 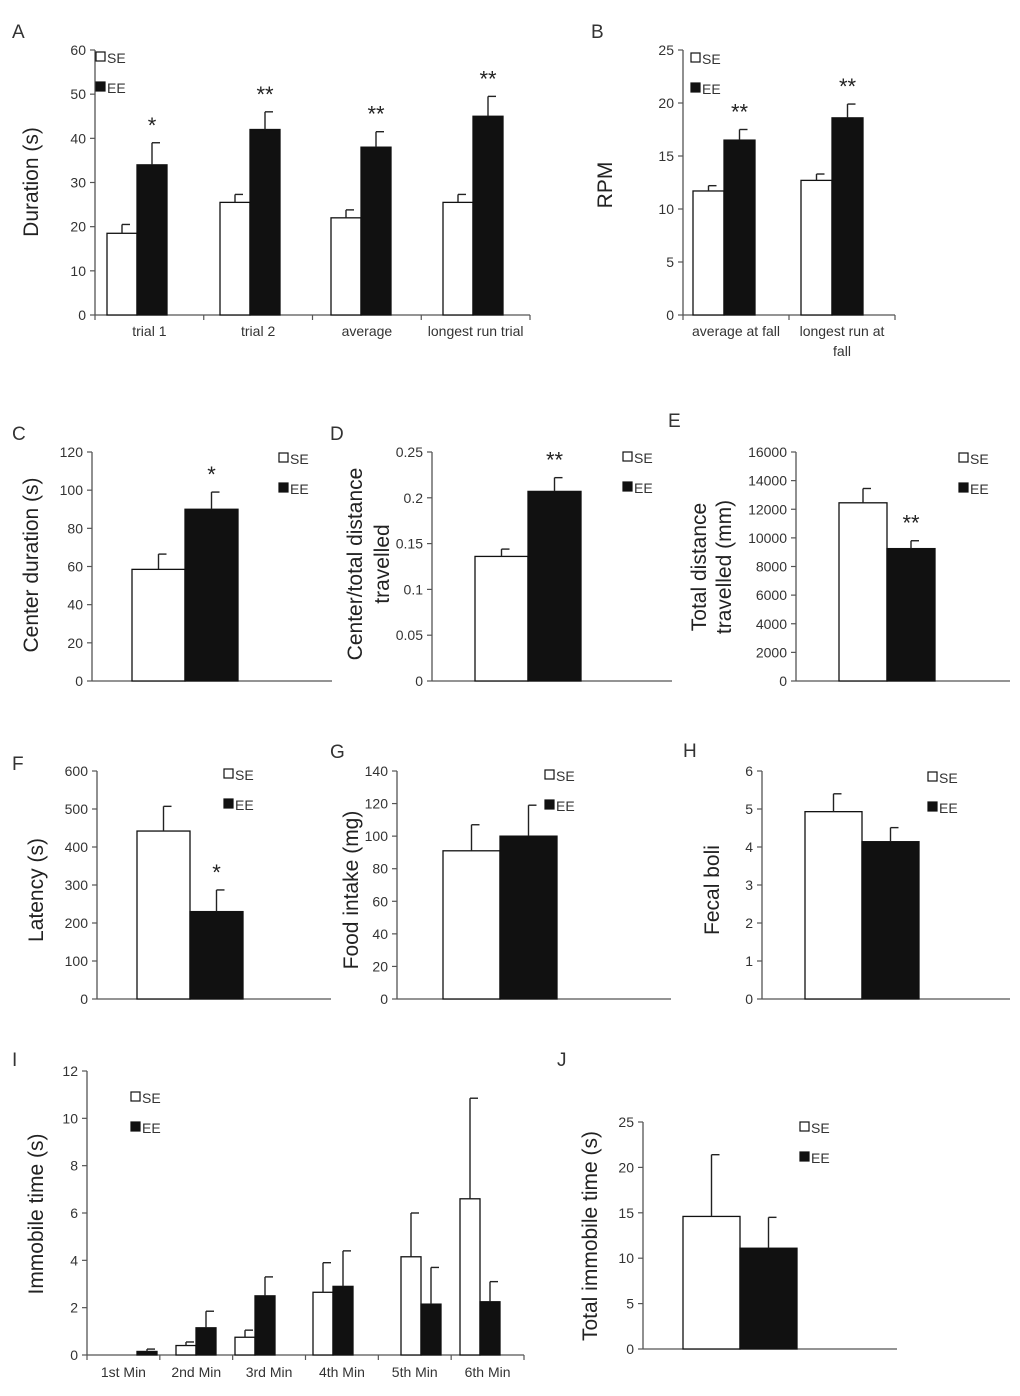 What do you see at coordinates (74, 1166) in the screenshot?
I see `y-tick-label: 8` at bounding box center [74, 1166].